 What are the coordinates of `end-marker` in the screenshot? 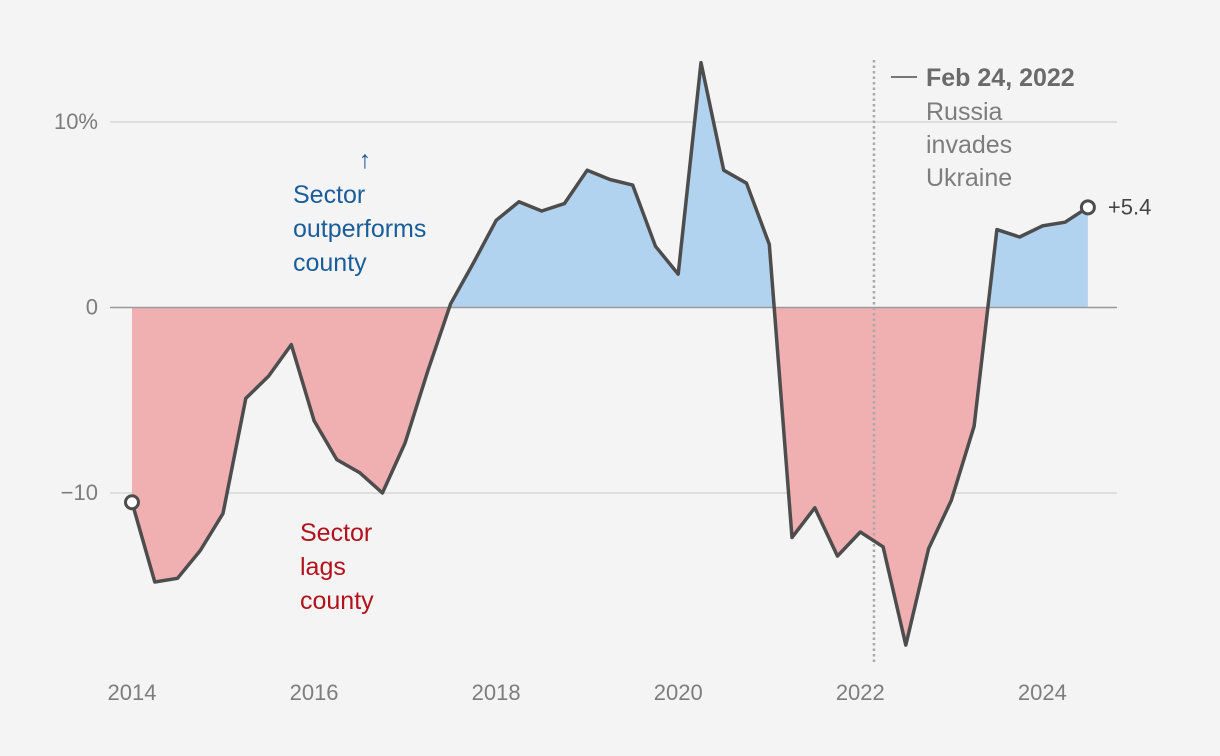 It's located at (1087, 207).